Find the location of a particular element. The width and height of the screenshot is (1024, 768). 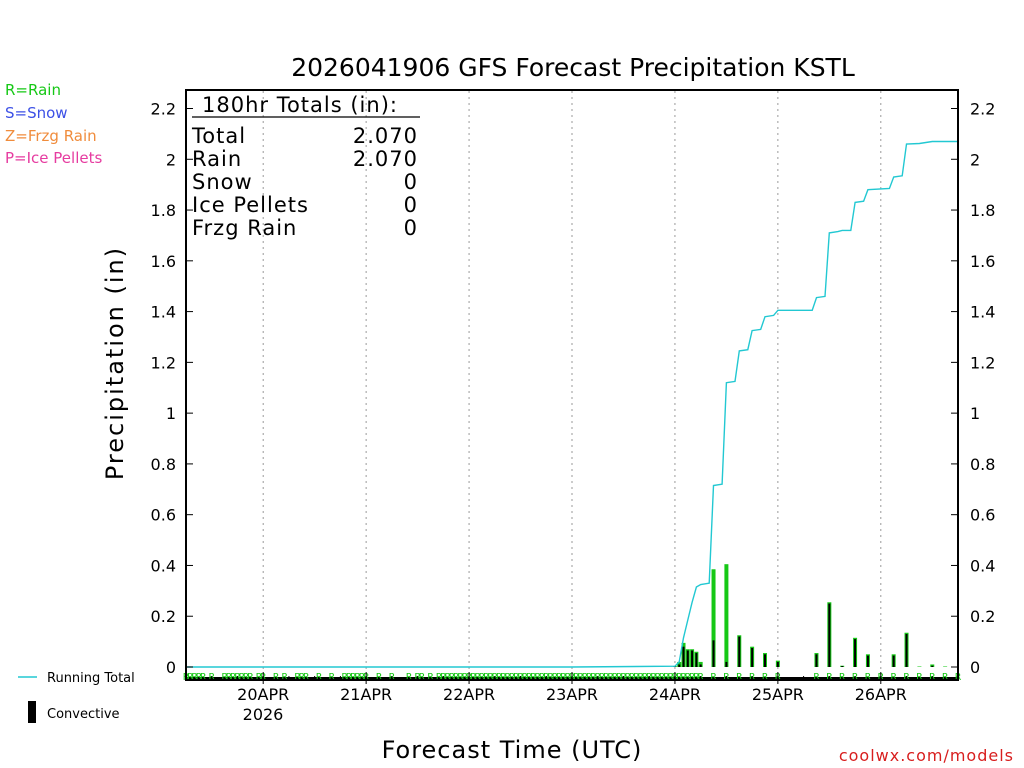

totals-label-total: Total is located at coordinates (218, 136).